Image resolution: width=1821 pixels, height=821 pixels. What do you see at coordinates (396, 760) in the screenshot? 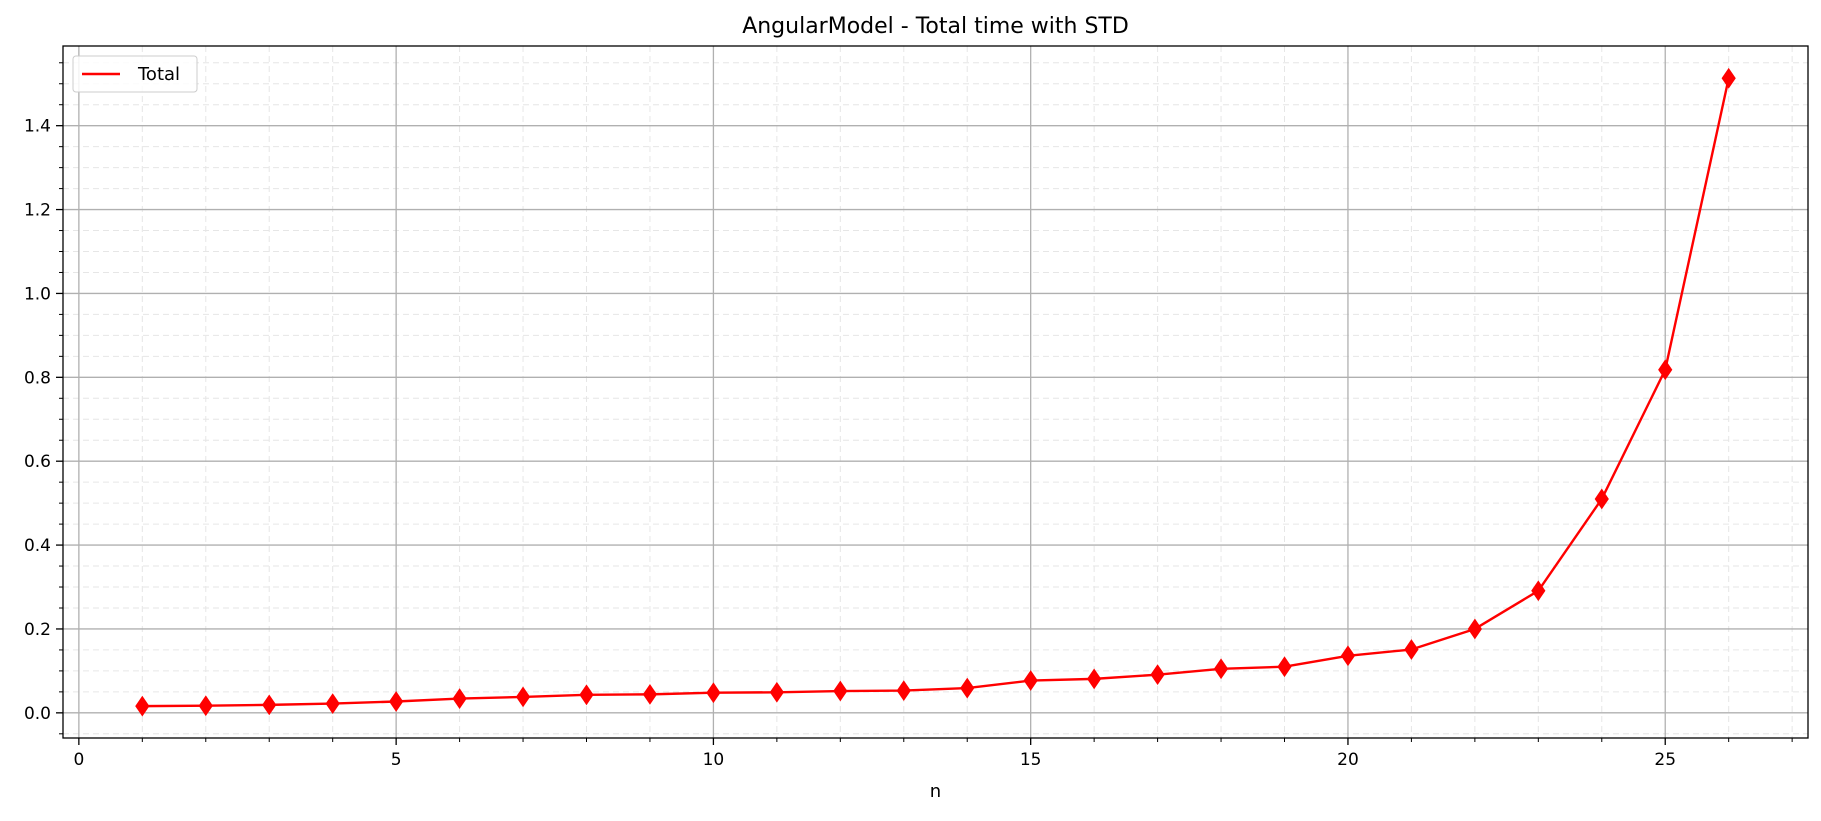
I see `x-tick-label: 5` at bounding box center [396, 760].